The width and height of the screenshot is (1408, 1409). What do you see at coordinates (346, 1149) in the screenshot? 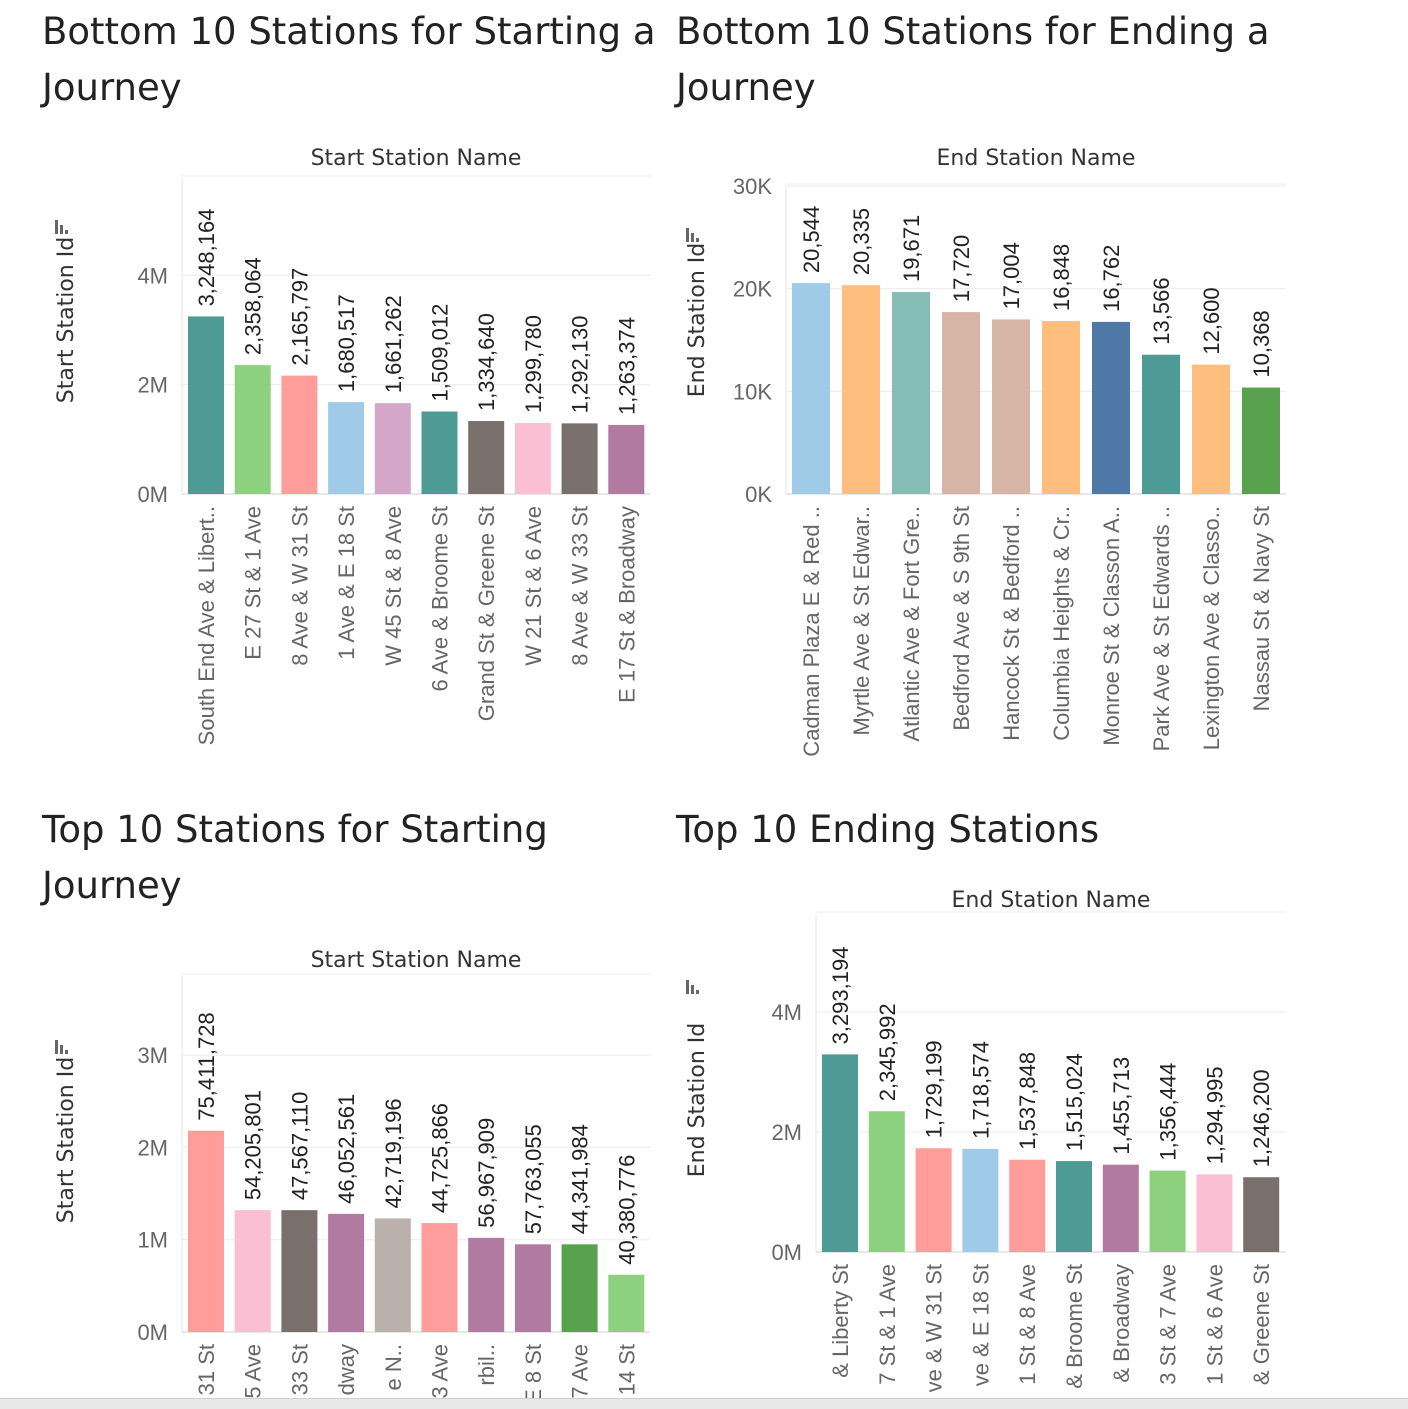
I see `data-label: 46,052,561` at bounding box center [346, 1149].